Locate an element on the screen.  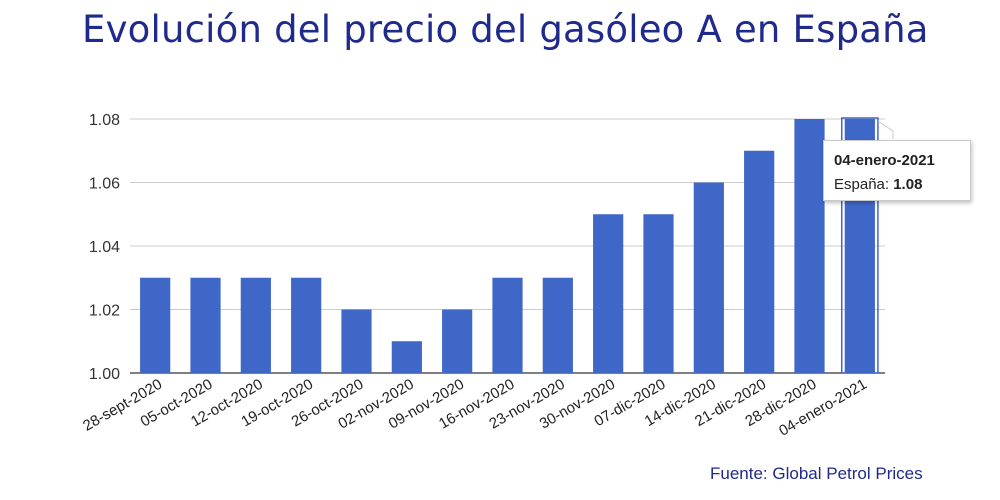
tooltip-date: 04-enero-2021 is located at coordinates (884, 160).